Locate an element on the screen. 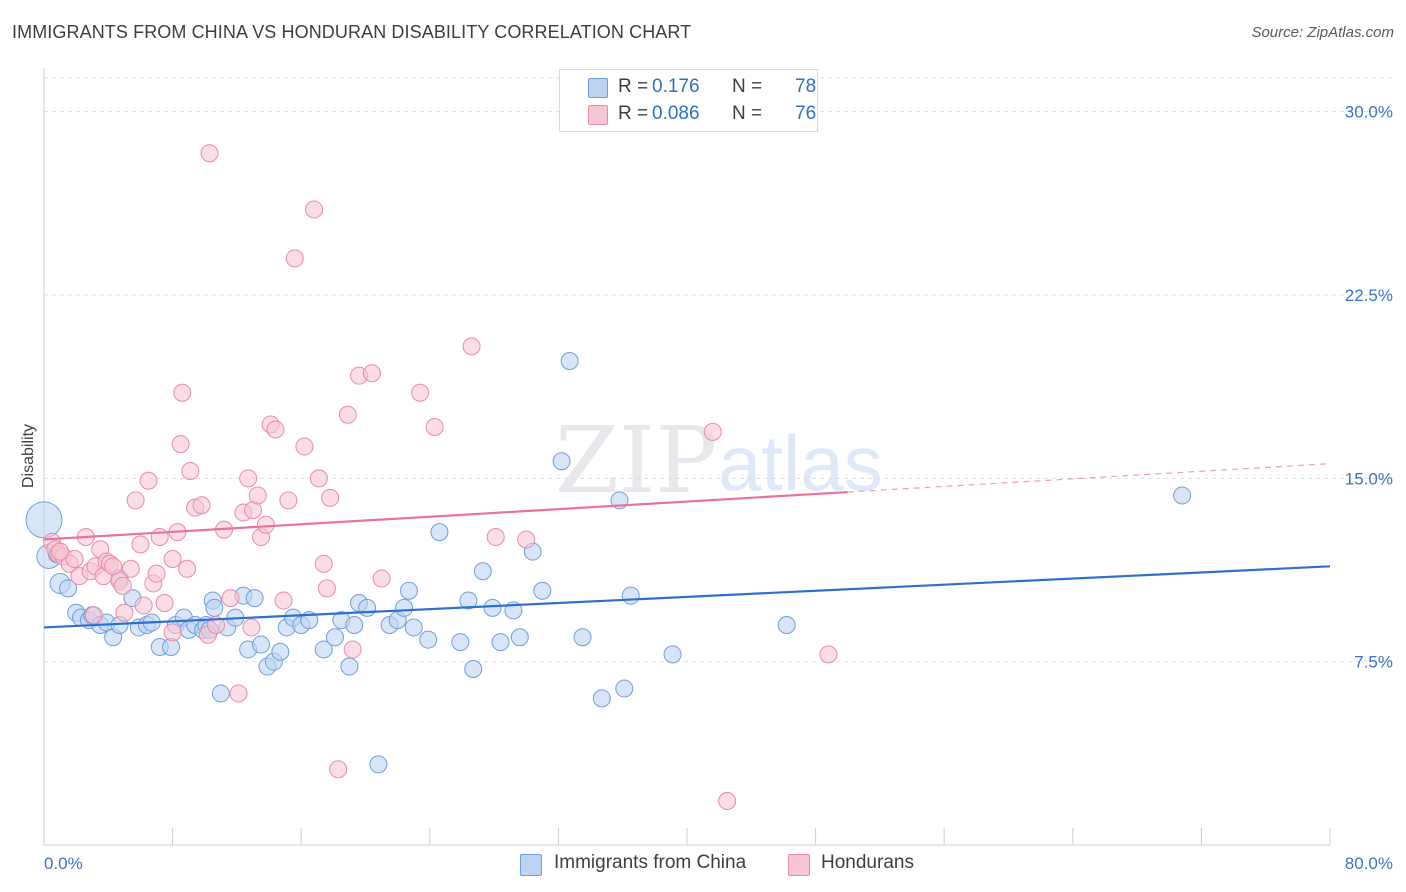 The width and height of the screenshot is (1406, 892). correlation-legend: R = 0.176 N = 78 R = 0.086 N = 76 is located at coordinates (688, 100).